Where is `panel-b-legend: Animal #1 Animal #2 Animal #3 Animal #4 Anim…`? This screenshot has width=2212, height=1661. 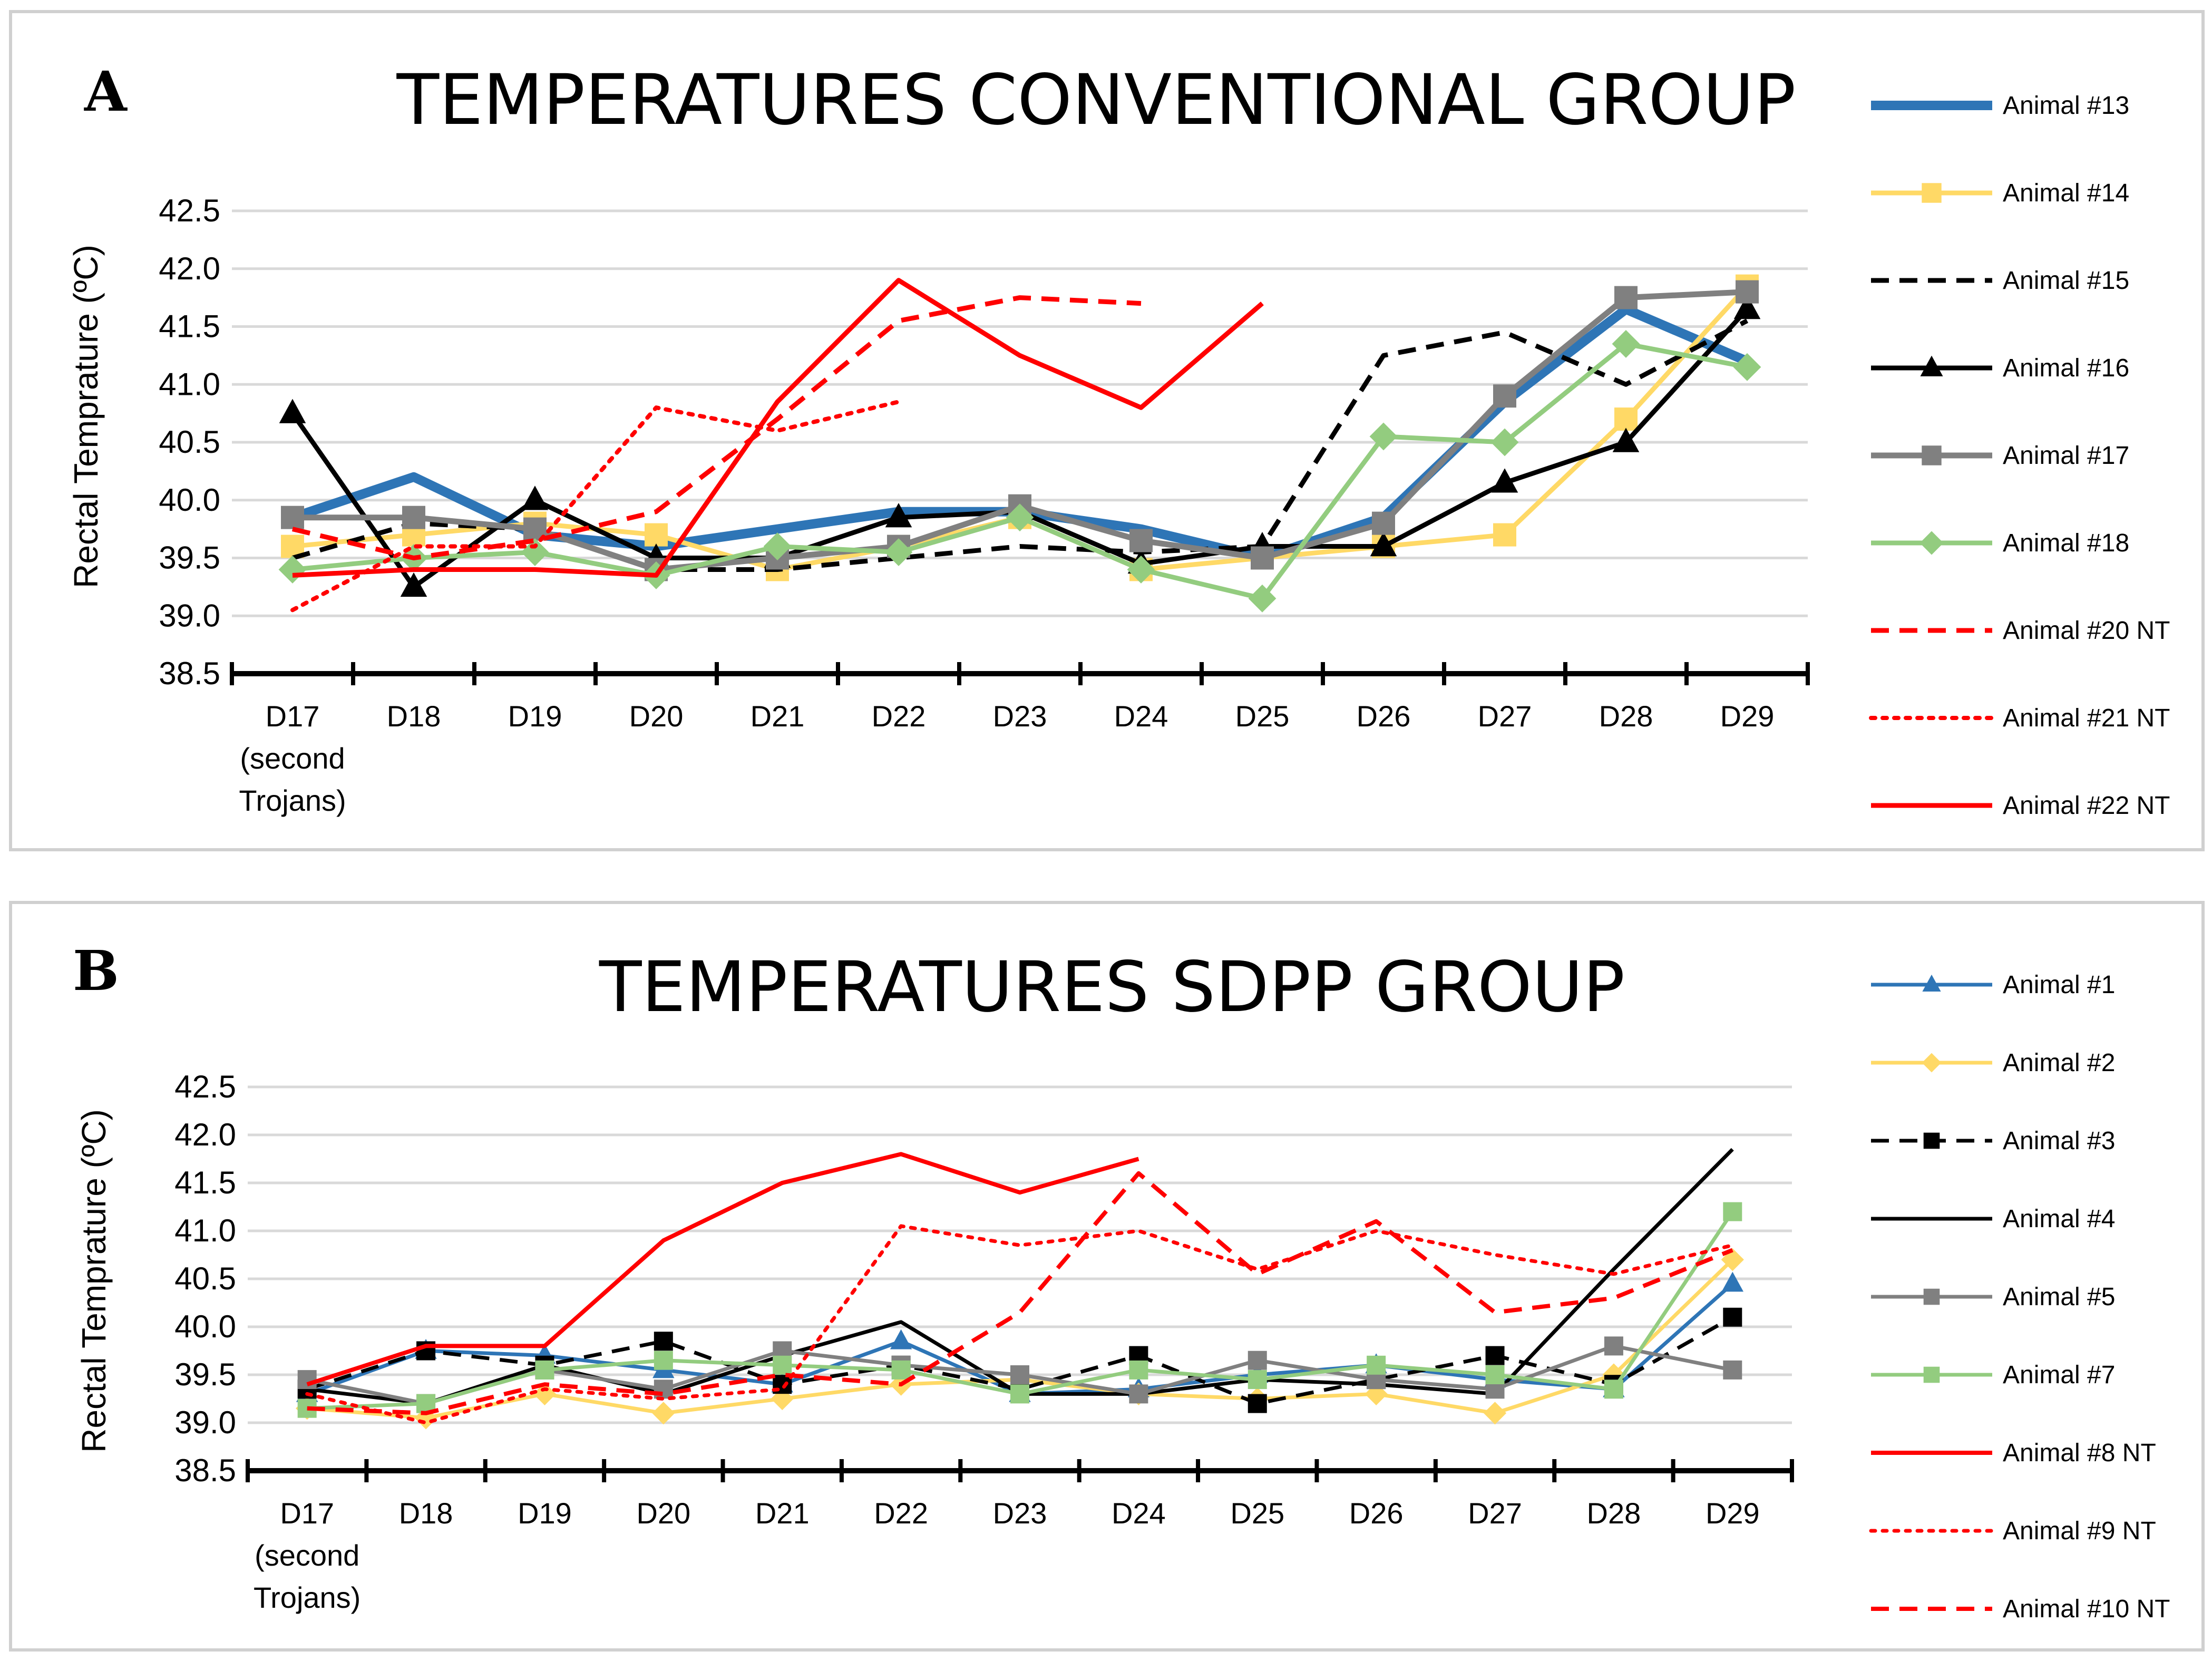
panel-b-legend: Animal #1 Animal #2 Animal #3 Animal #4 Anim… is located at coordinates (2019, 1297).